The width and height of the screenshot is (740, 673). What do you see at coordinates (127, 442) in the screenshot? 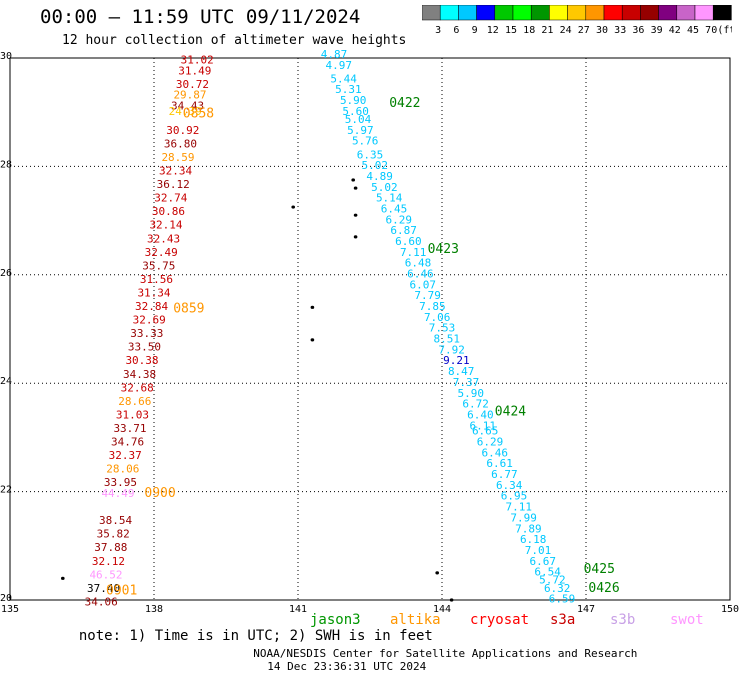
I see `swh-value: 34.76` at bounding box center [127, 442].